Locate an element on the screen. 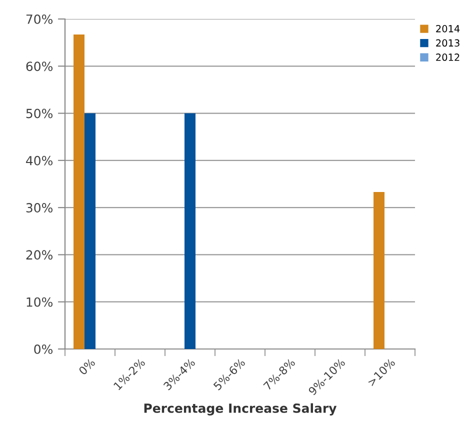 Image resolution: width=463 pixels, height=425 pixels. legend-label: 2013 is located at coordinates (448, 43).